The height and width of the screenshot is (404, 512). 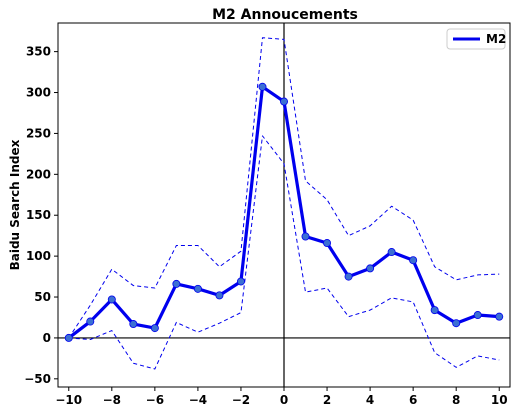 What do you see at coordinates (15, 204) in the screenshot?
I see `y-axis-label: Baidu Search Index` at bounding box center [15, 204].